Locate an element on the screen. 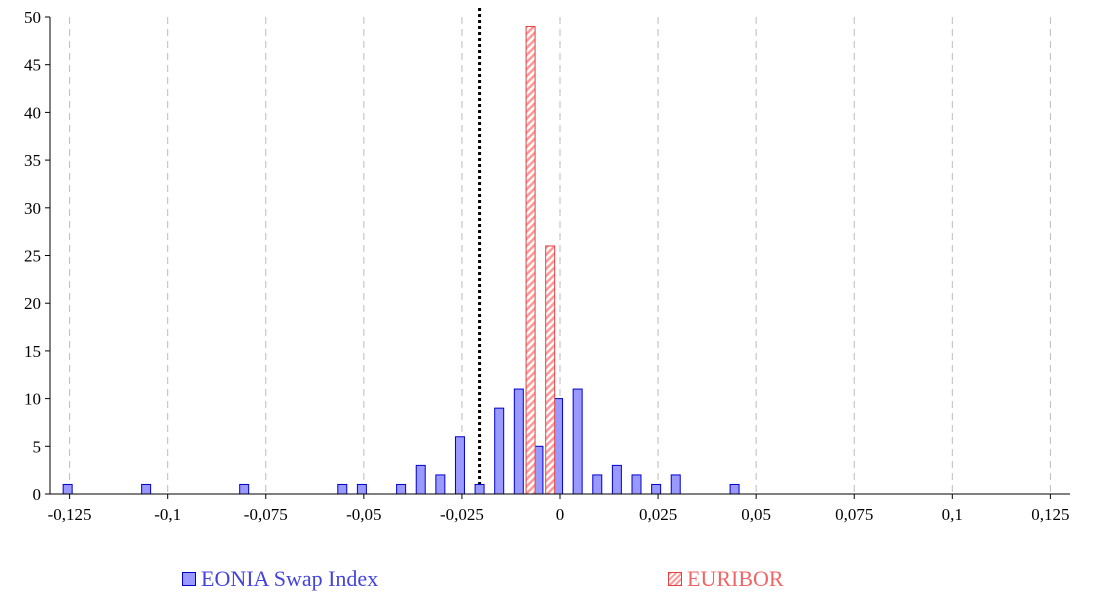  y-tick-label-8: 40 is located at coordinates (32, 112).